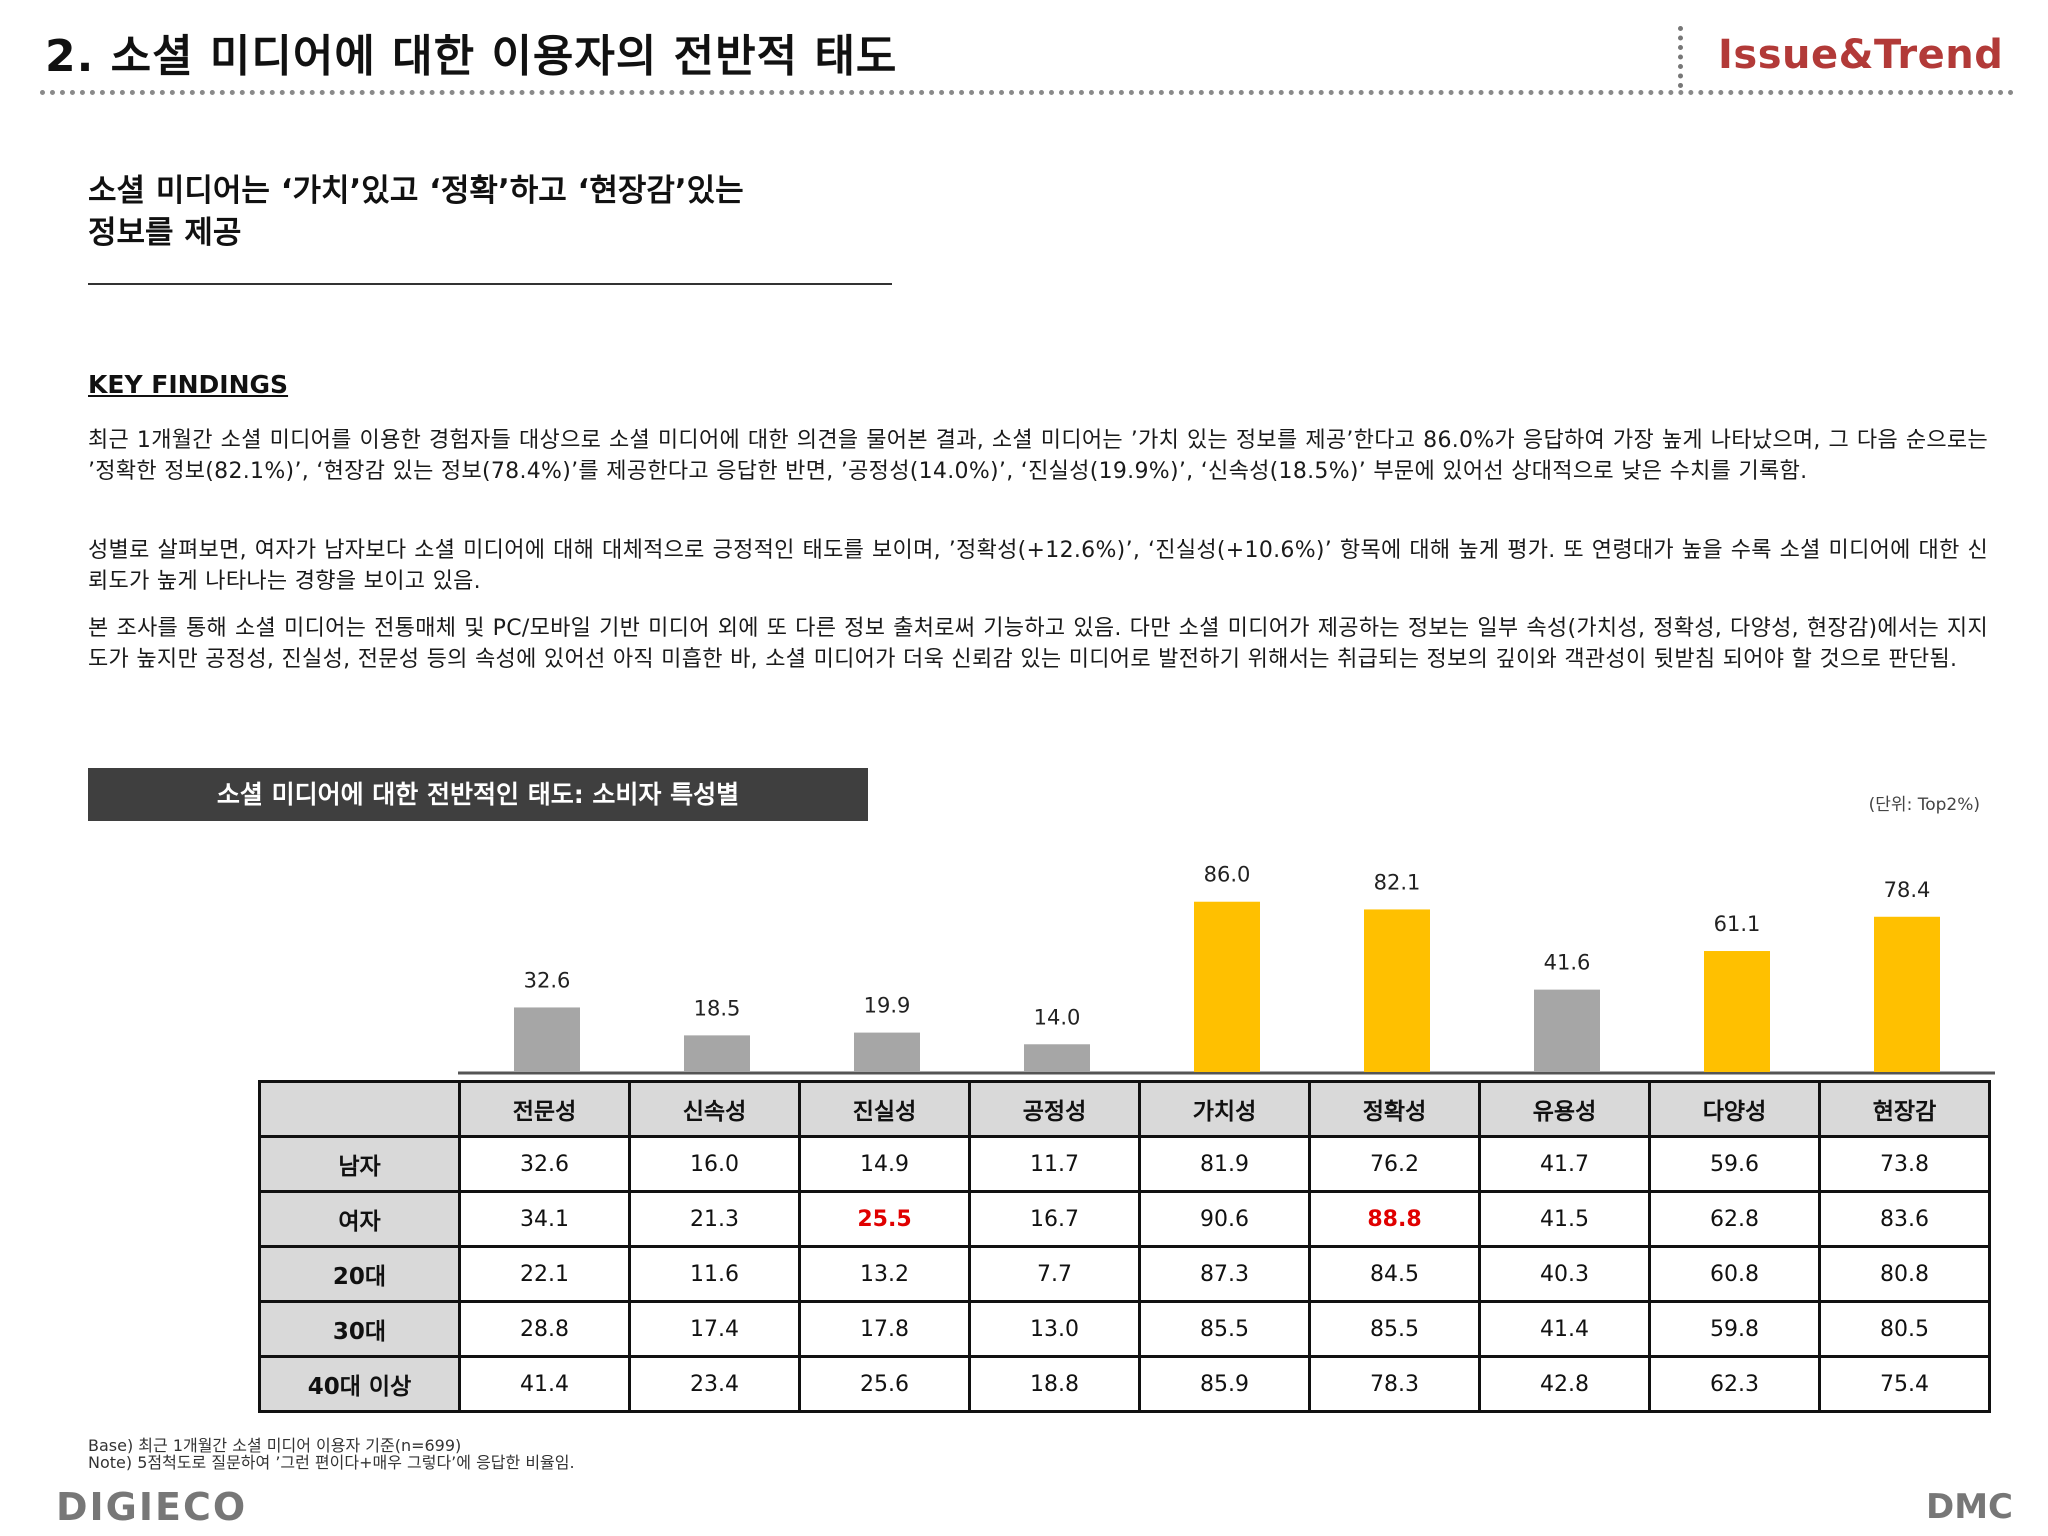  Describe the element at coordinates (188, 384) in the screenshot. I see `key-findings-heading: KEY FINDINGS` at that location.